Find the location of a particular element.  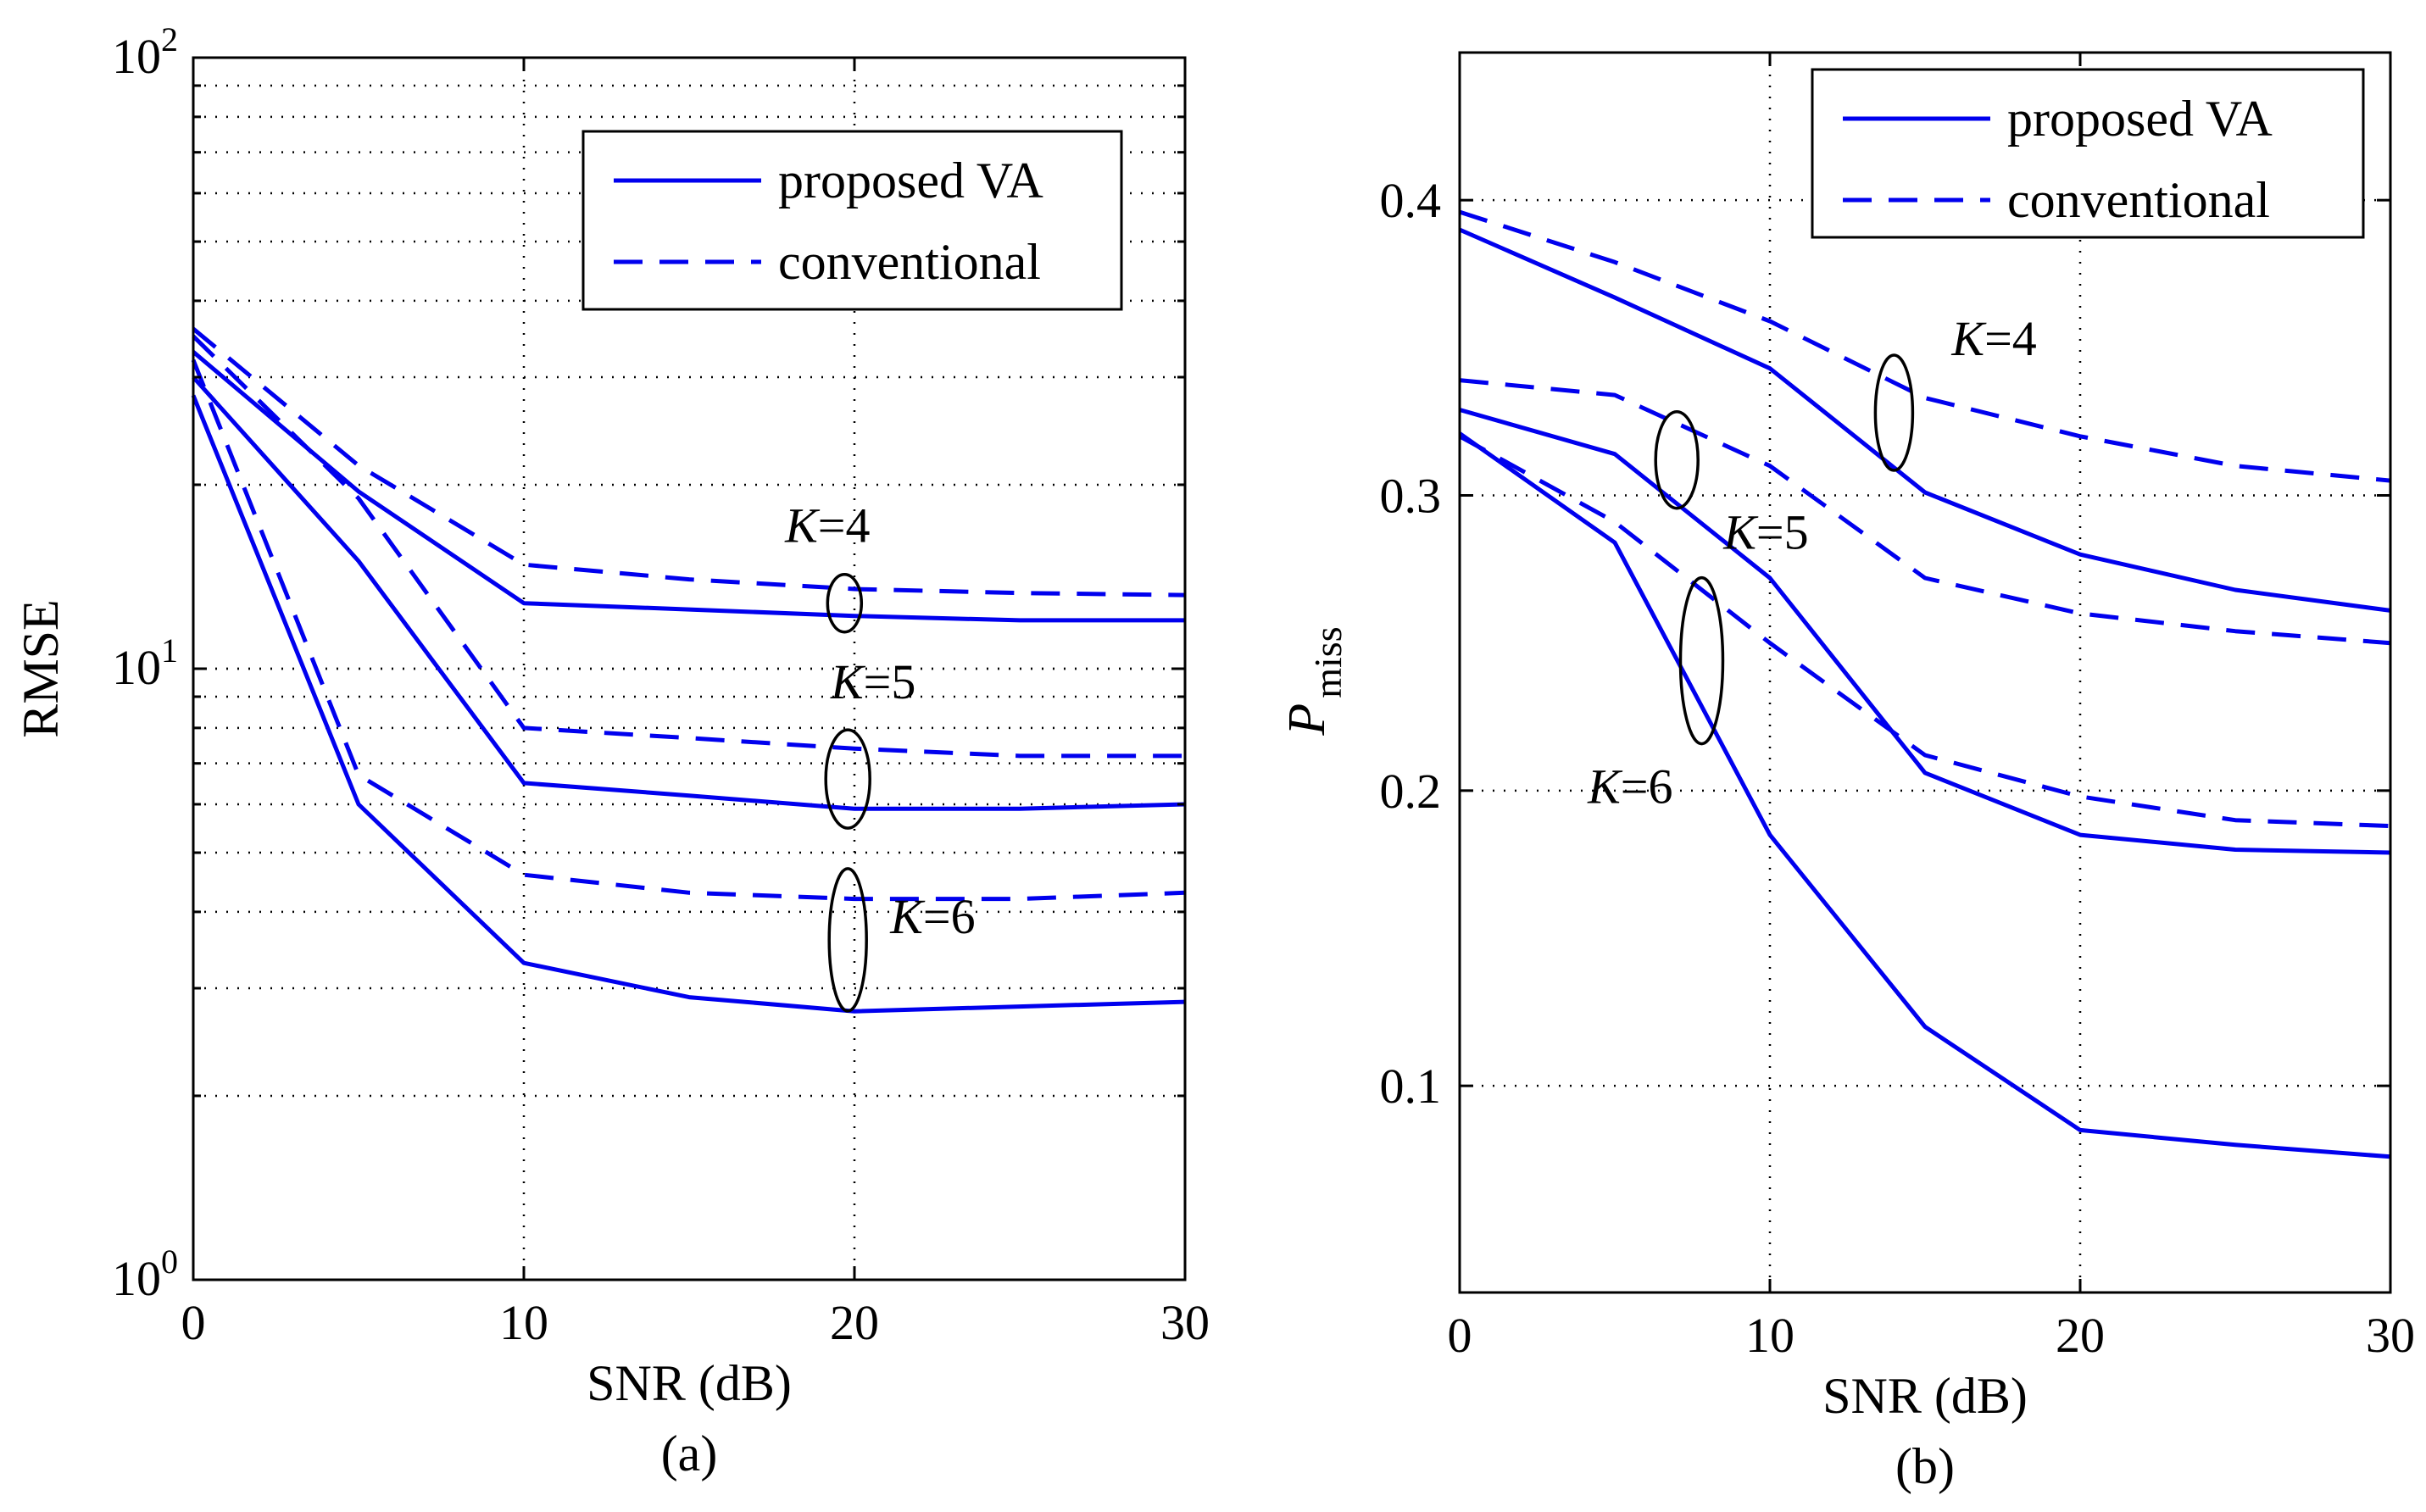

y-tick-label: 0.2 is located at coordinates (1411, 792).